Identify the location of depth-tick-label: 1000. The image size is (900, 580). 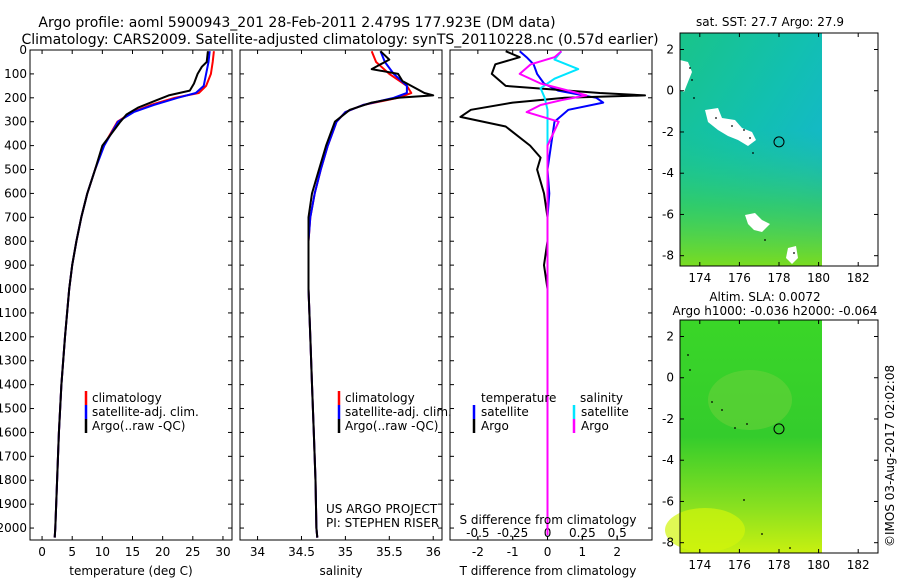
(13, 289).